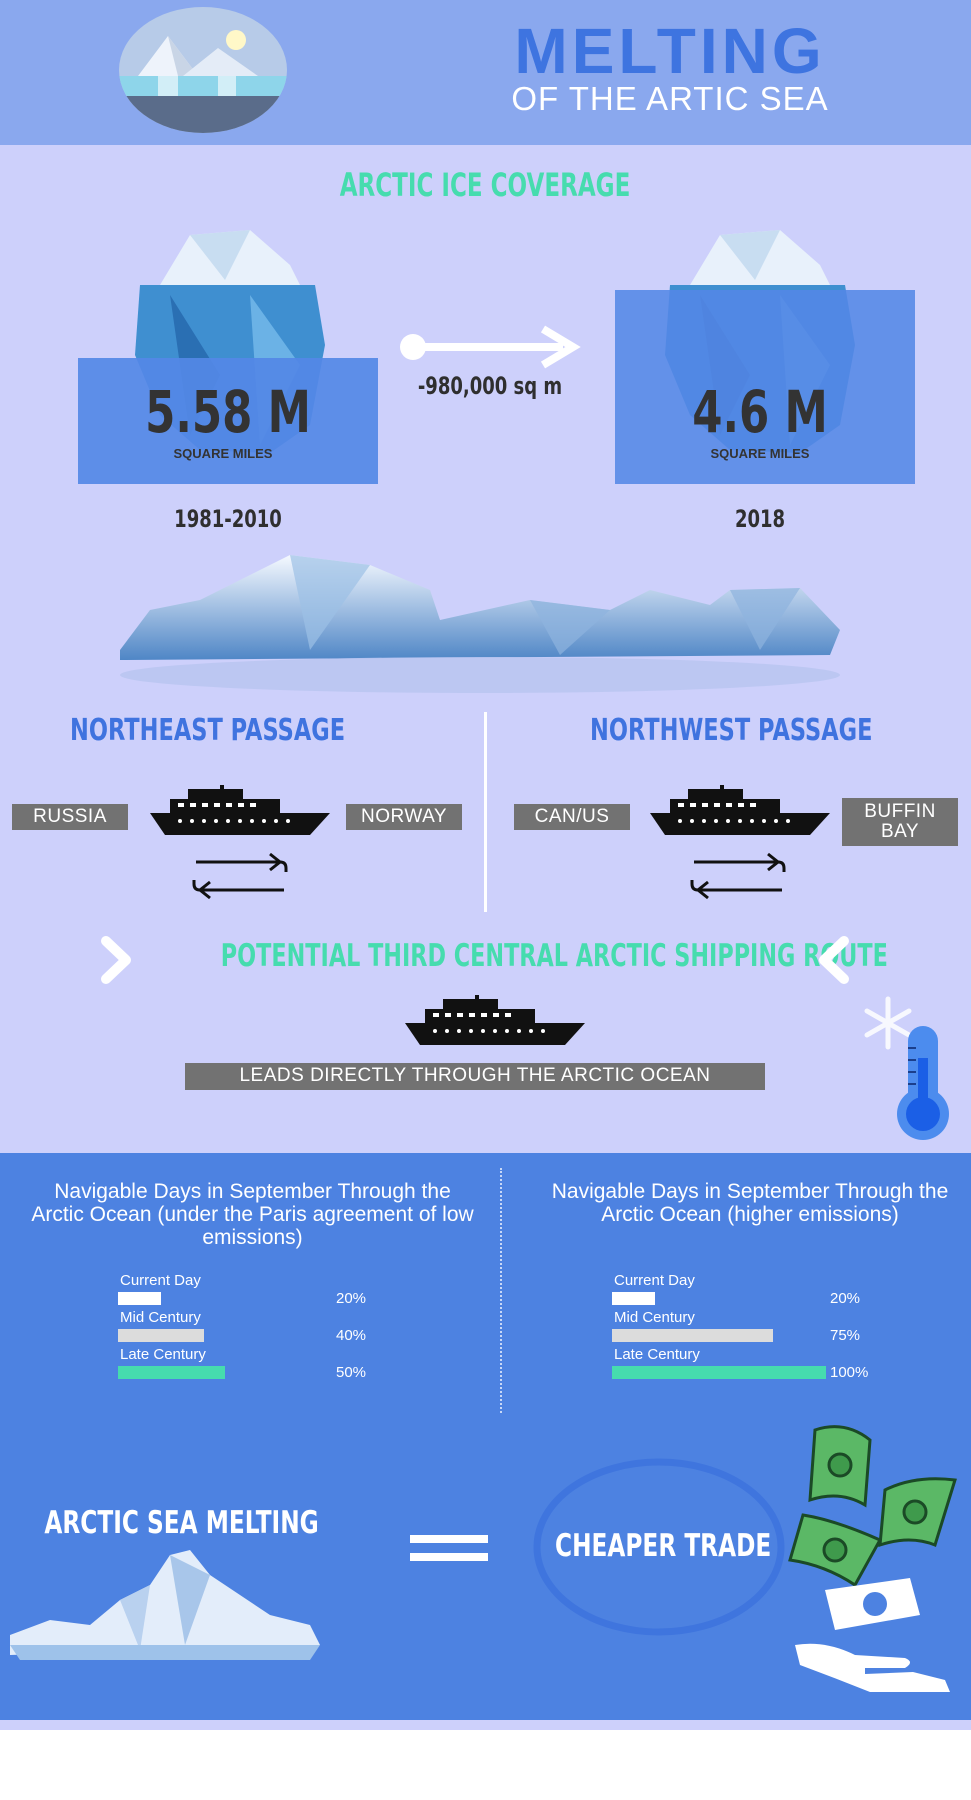 The width and height of the screenshot is (971, 1800). What do you see at coordinates (228, 519) in the screenshot?
I see `before-period: 1981-2010` at bounding box center [228, 519].